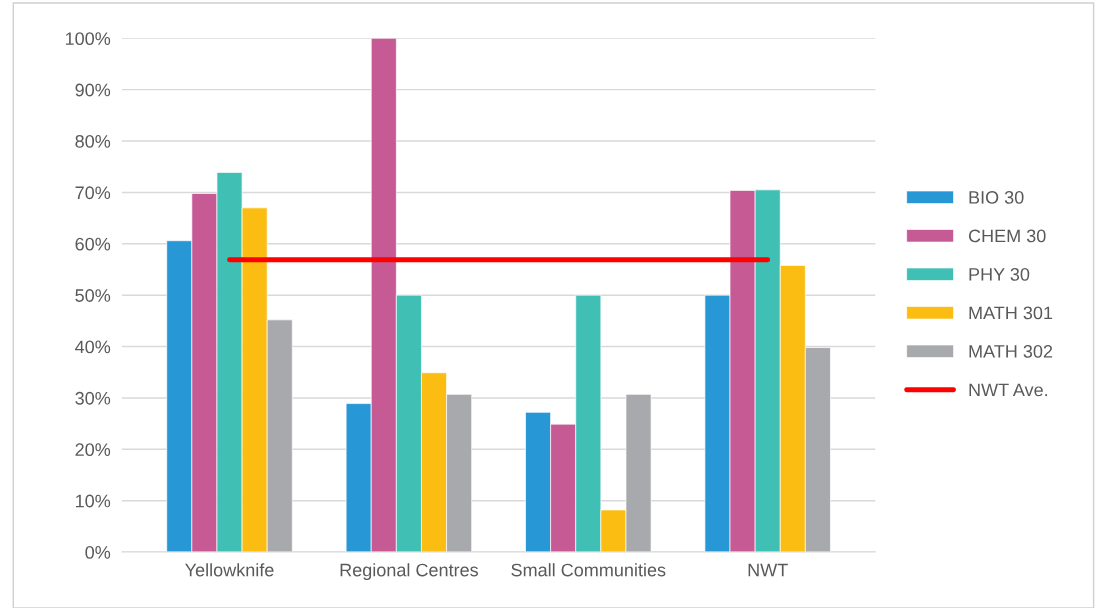 Image resolution: width=1108 pixels, height=608 pixels. What do you see at coordinates (409, 572) in the screenshot?
I see `x-tick-label: Regional Centres` at bounding box center [409, 572].